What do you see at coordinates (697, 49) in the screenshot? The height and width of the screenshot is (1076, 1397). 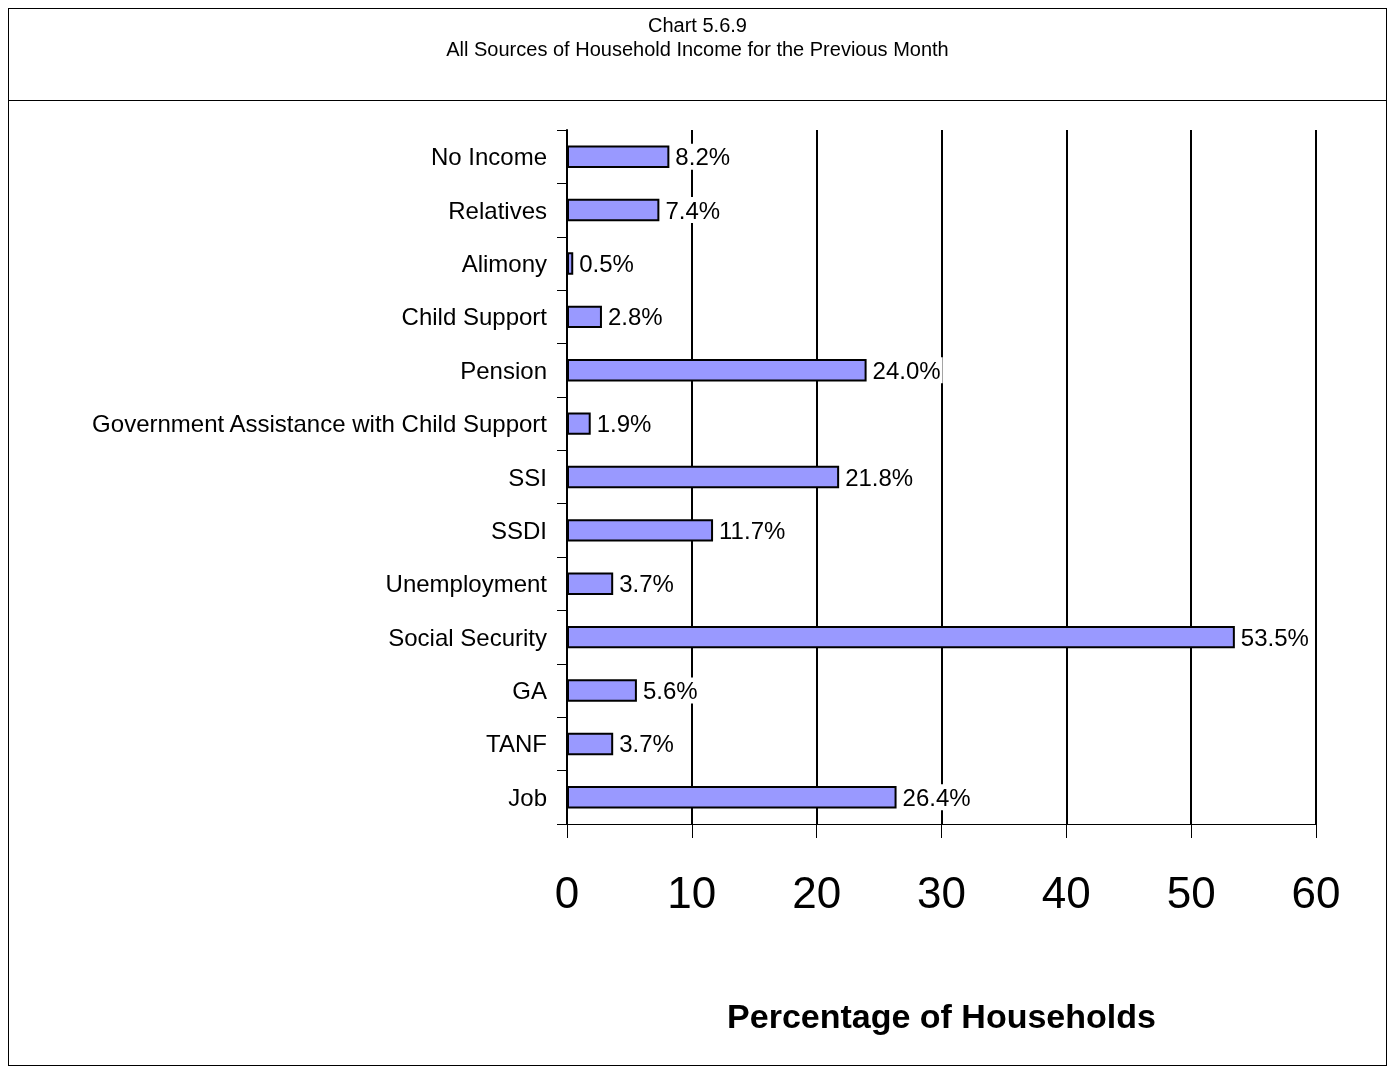 I see `chart-subtitle: All Sources of Household Income for the Previous Month` at bounding box center [697, 49].